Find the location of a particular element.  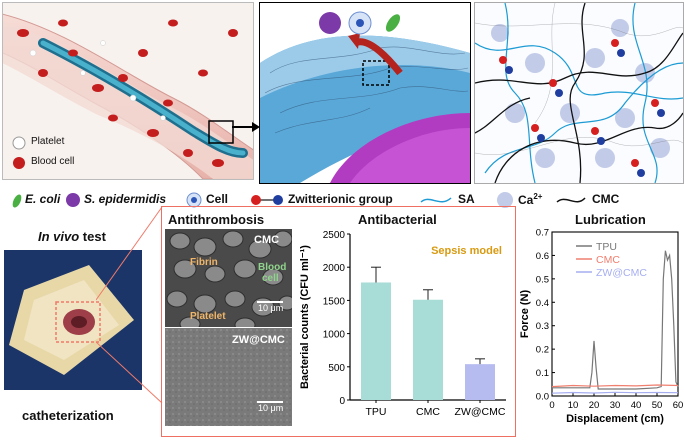

ca-icon is located at coordinates (505, 200).